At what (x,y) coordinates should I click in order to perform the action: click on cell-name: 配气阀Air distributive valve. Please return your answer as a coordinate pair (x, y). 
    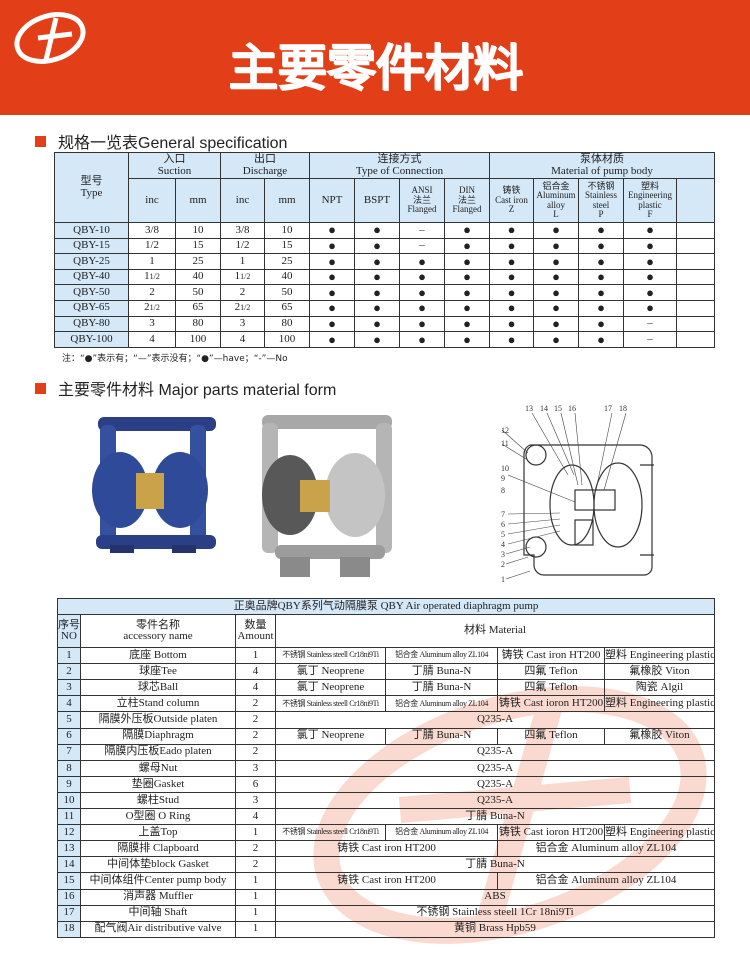
    Looking at the image, I should click on (158, 929).